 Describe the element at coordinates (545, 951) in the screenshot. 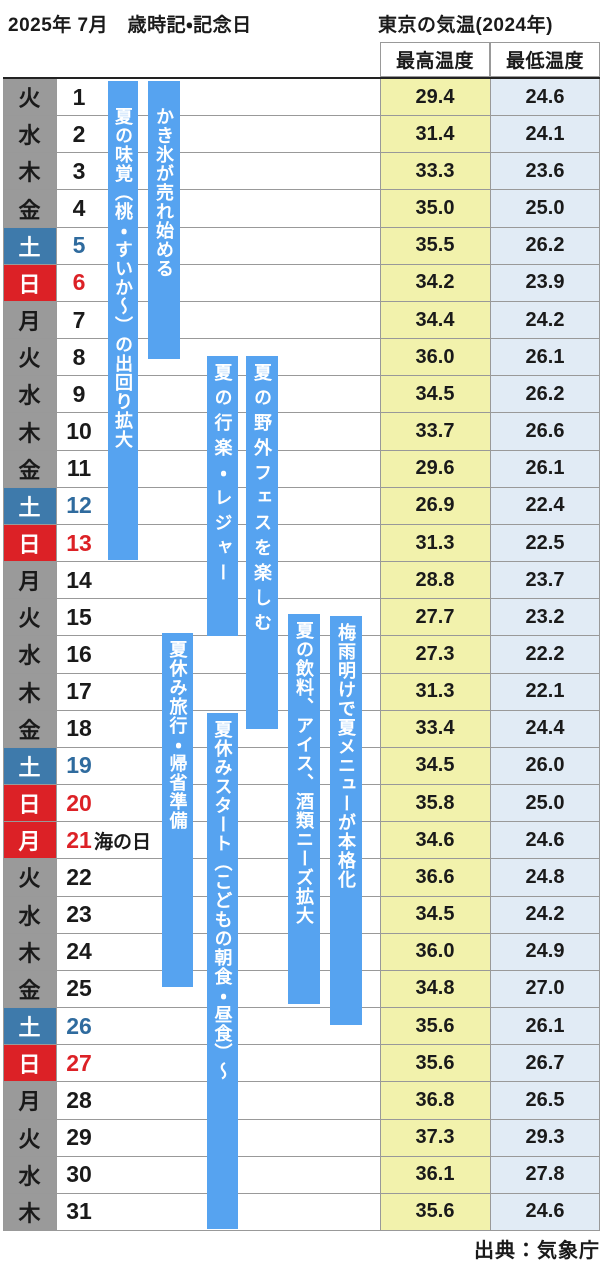

I see `min-temp-cell: 24.9` at that location.